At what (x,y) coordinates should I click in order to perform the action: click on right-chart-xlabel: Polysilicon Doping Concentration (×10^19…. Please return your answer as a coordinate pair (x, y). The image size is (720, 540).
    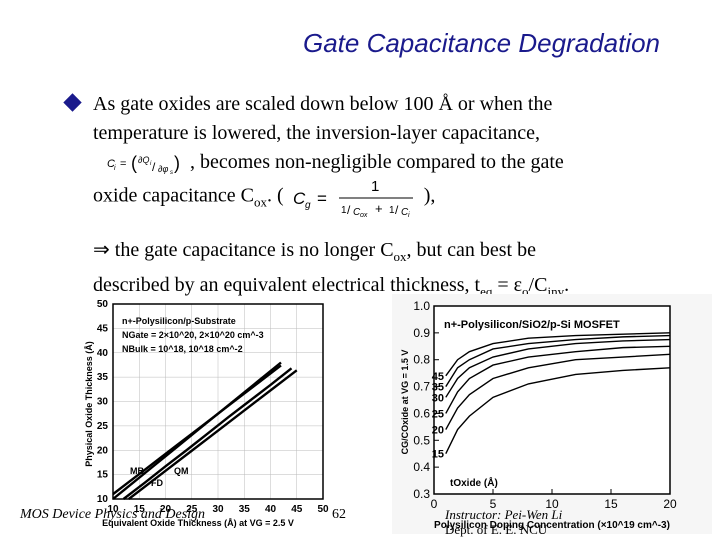
    Looking at the image, I should click on (552, 525).